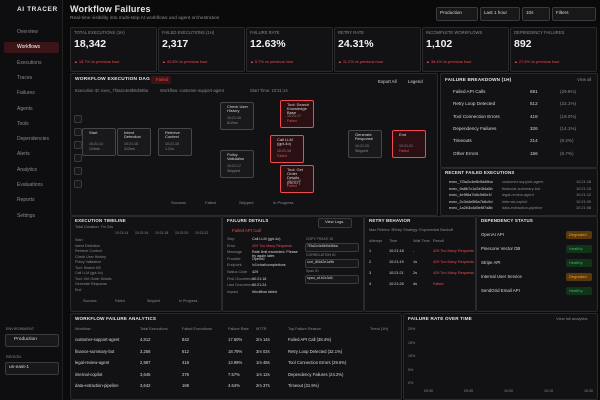  I want to click on nav-item: Failures, so click(26, 93).